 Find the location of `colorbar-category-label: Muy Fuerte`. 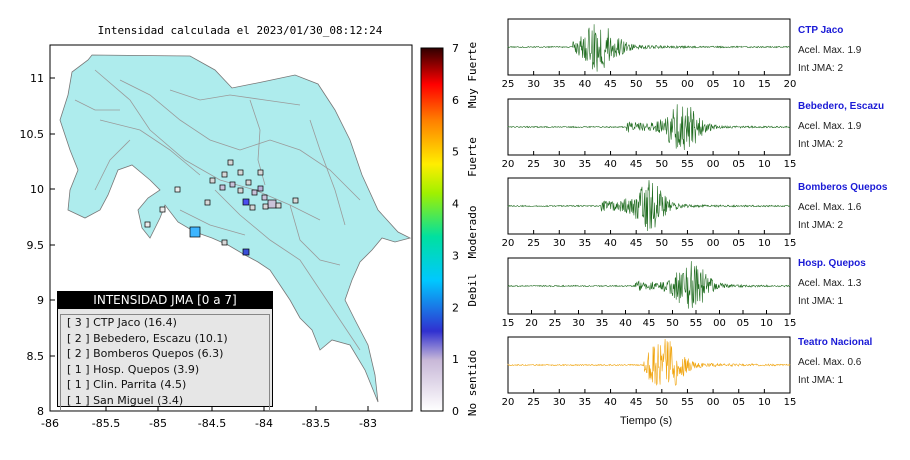

colorbar-category-label: Muy Fuerte is located at coordinates (472, 75).